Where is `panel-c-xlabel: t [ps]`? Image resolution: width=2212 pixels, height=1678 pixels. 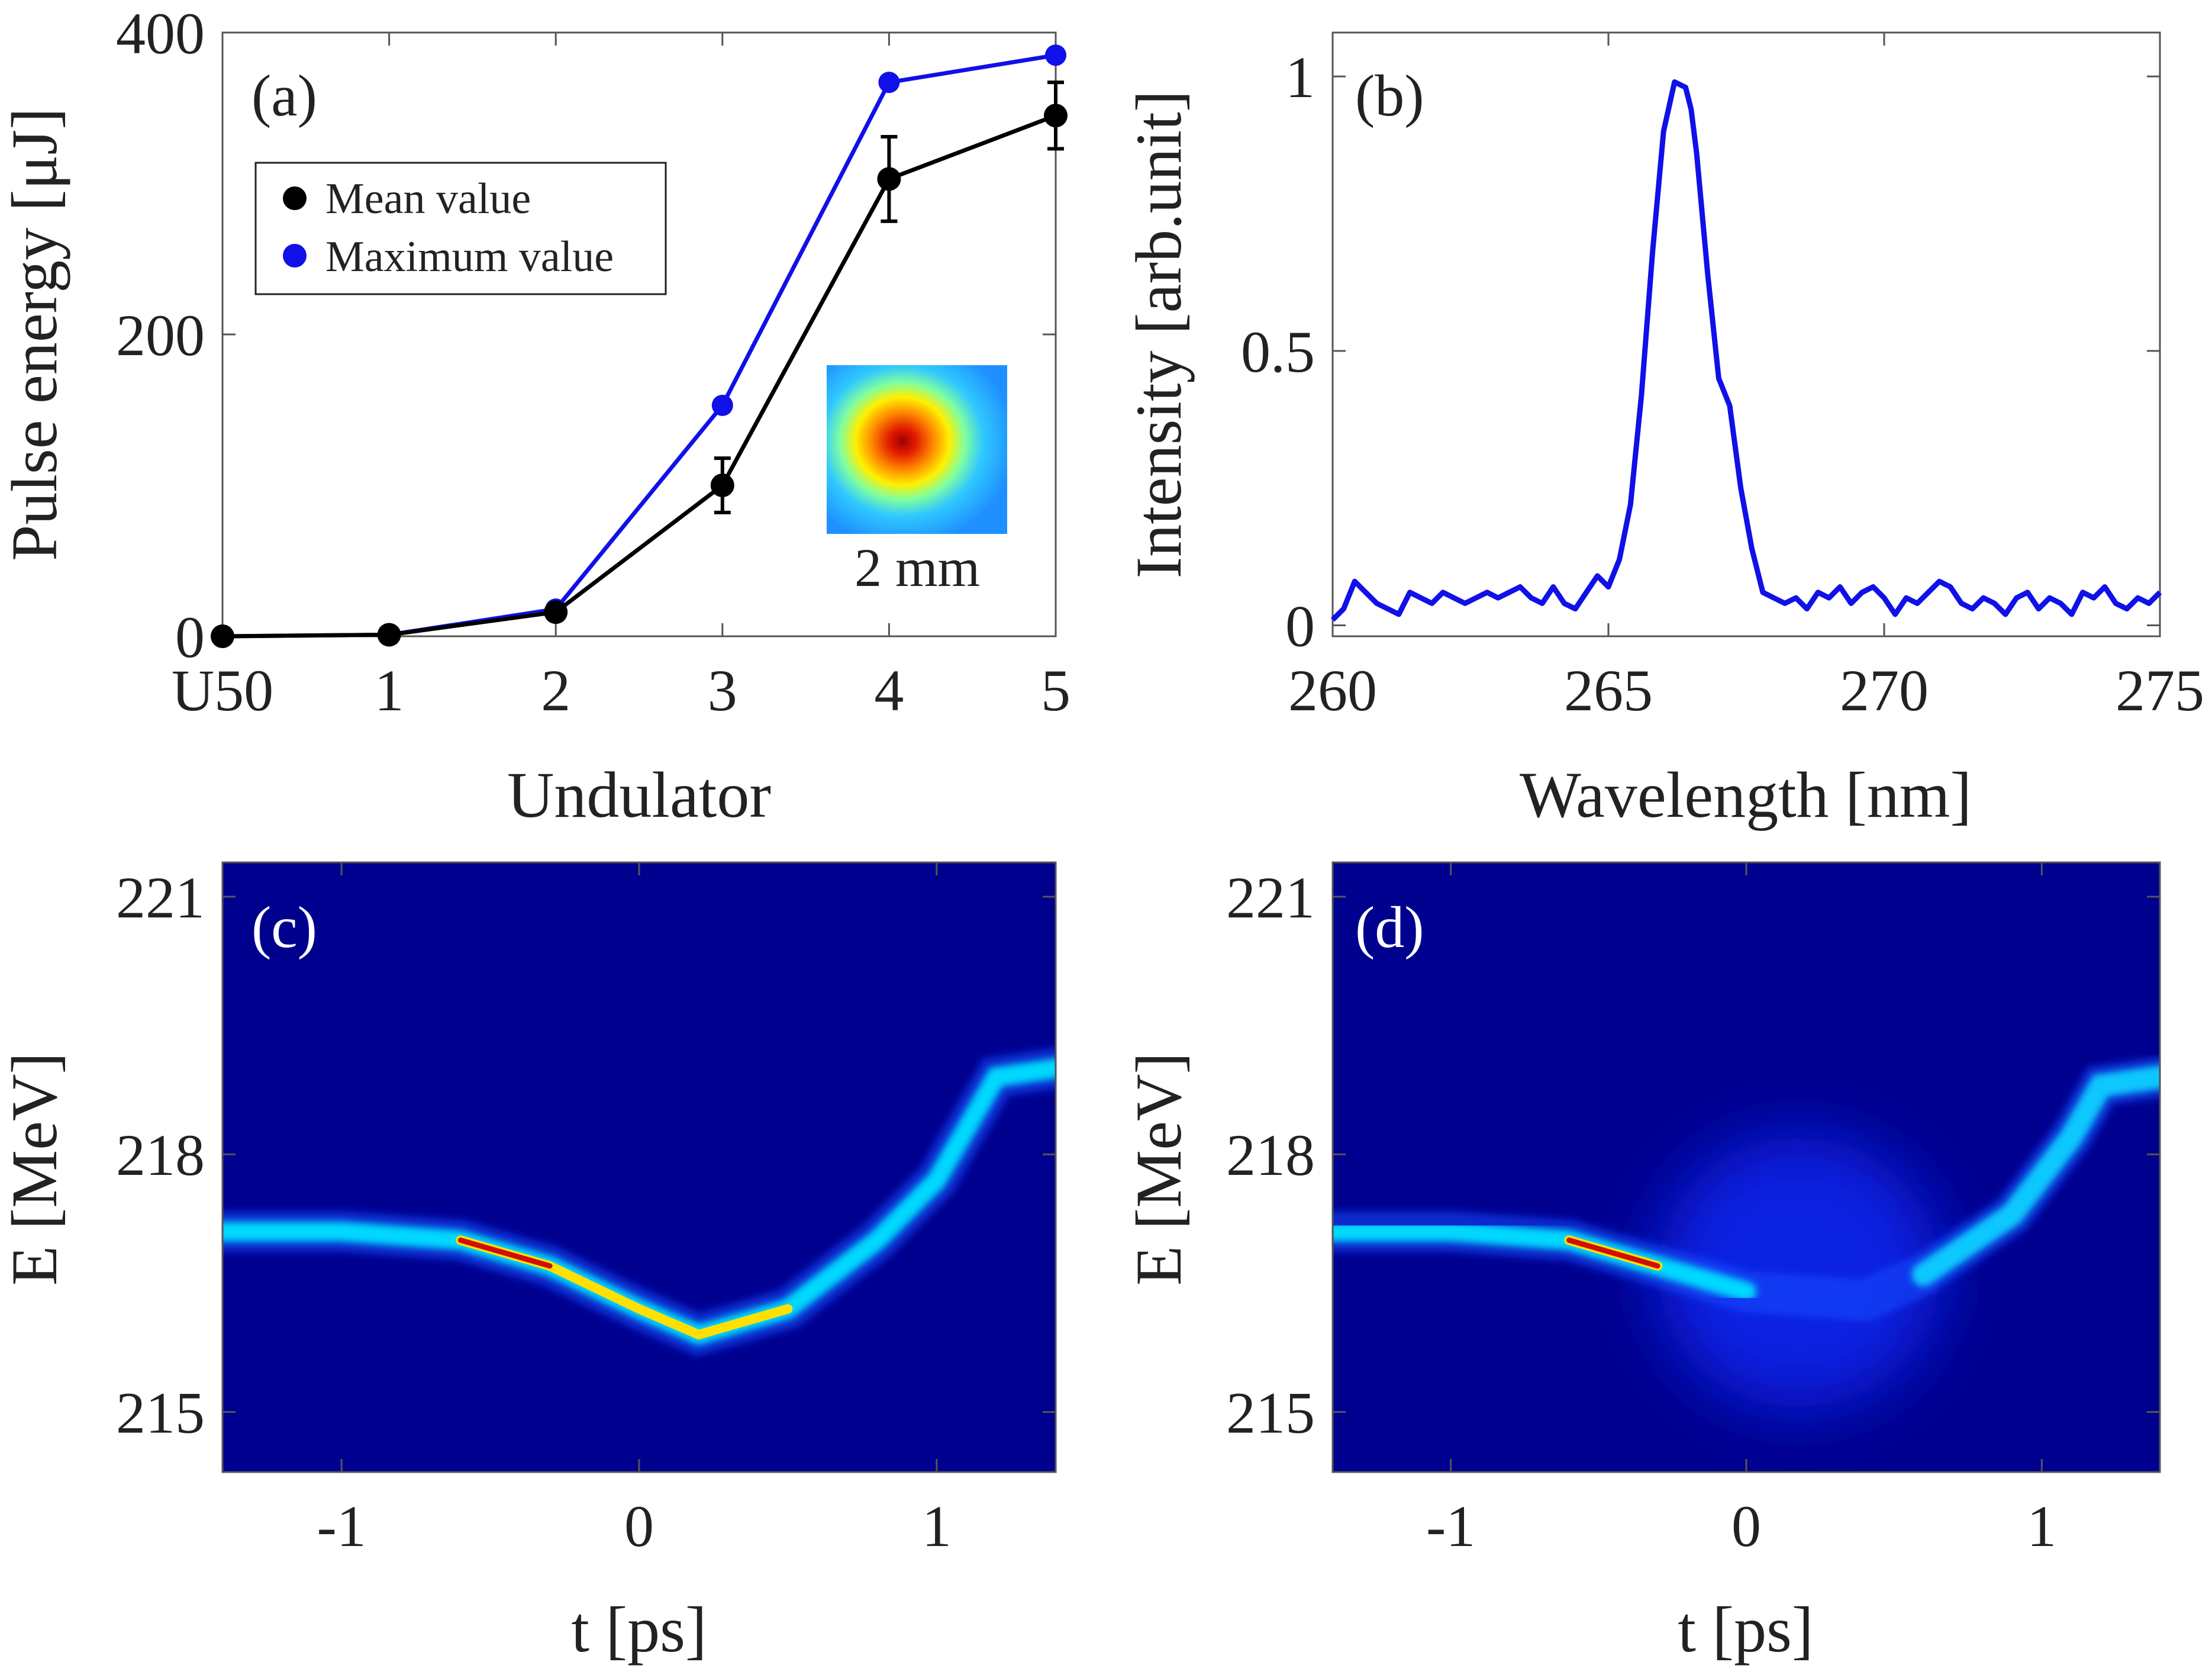 panel-c-xlabel: t [ps] is located at coordinates (639, 1629).